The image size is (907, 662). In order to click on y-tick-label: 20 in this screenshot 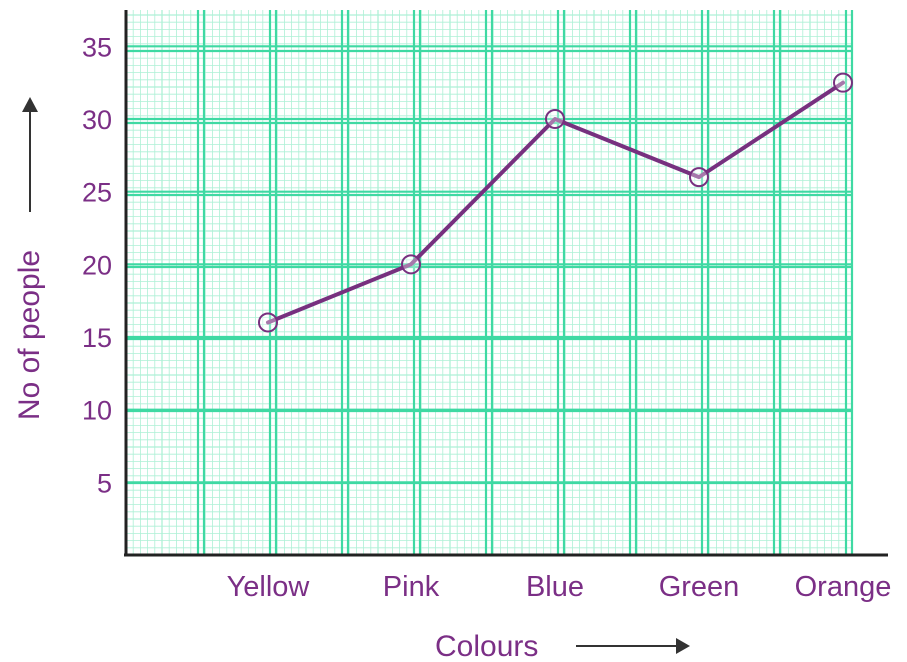, I will do `click(97, 265)`.